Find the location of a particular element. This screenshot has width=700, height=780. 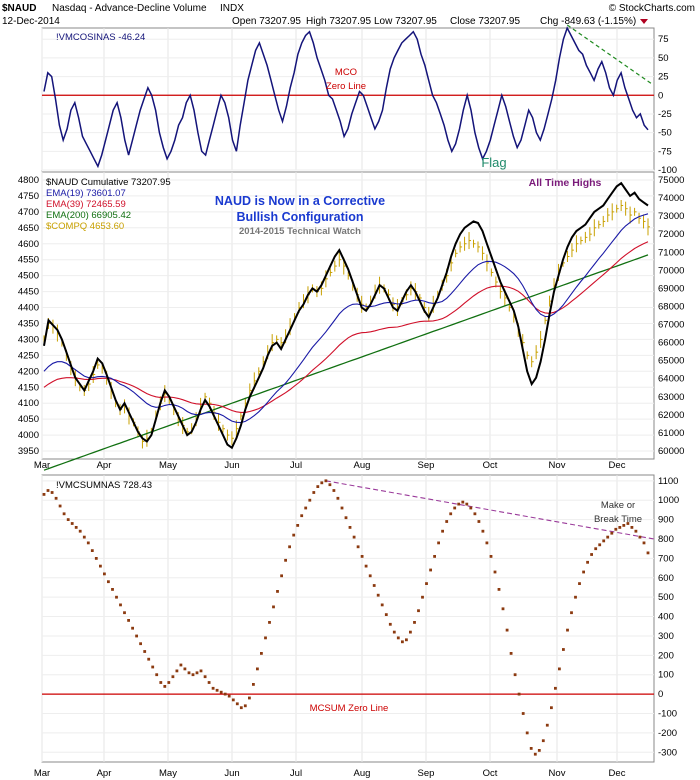

price-axis-tick: 4300 is located at coordinates (28, 339).